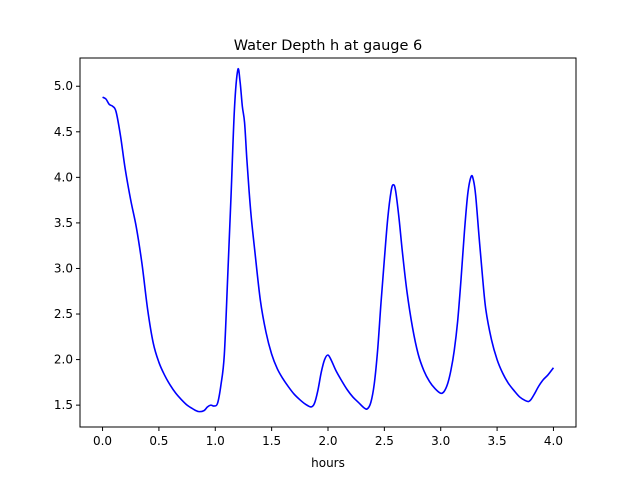 The width and height of the screenshot is (640, 480). Describe the element at coordinates (63, 177) in the screenshot. I see `y-tick-label: 4.0` at that location.